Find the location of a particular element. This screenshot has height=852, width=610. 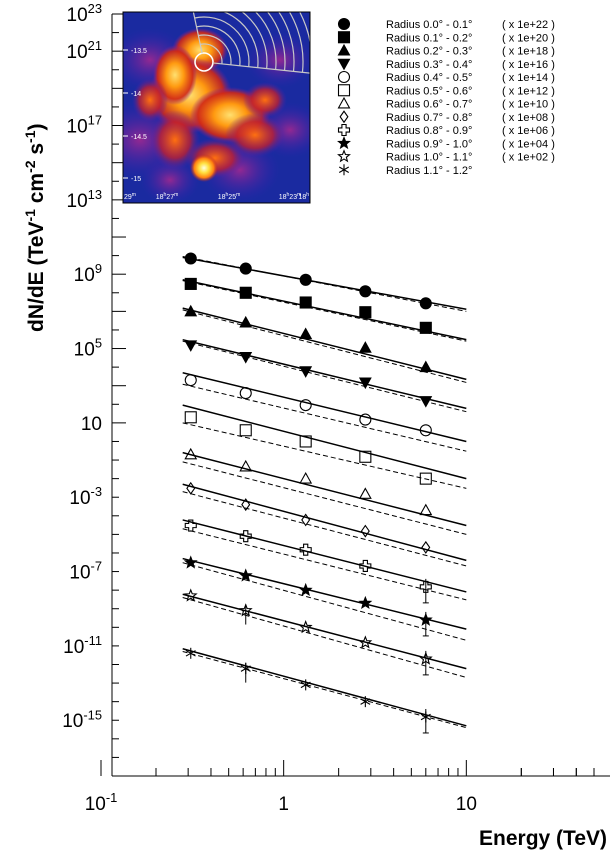

legend-scale: ( x 1e+02 ) is located at coordinates (528, 158).